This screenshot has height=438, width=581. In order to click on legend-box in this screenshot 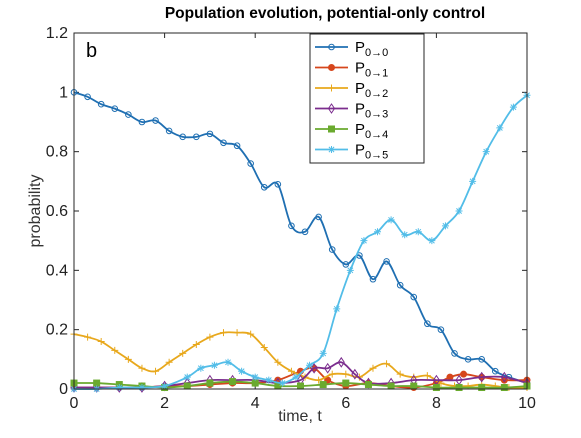, I will do `click(367, 98)`.